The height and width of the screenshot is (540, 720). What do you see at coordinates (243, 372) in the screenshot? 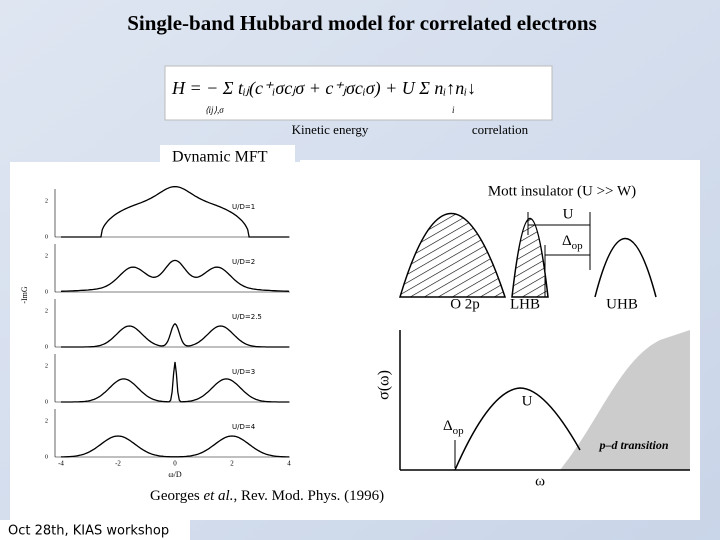
I see `panel-label: U/D=3` at bounding box center [243, 372].